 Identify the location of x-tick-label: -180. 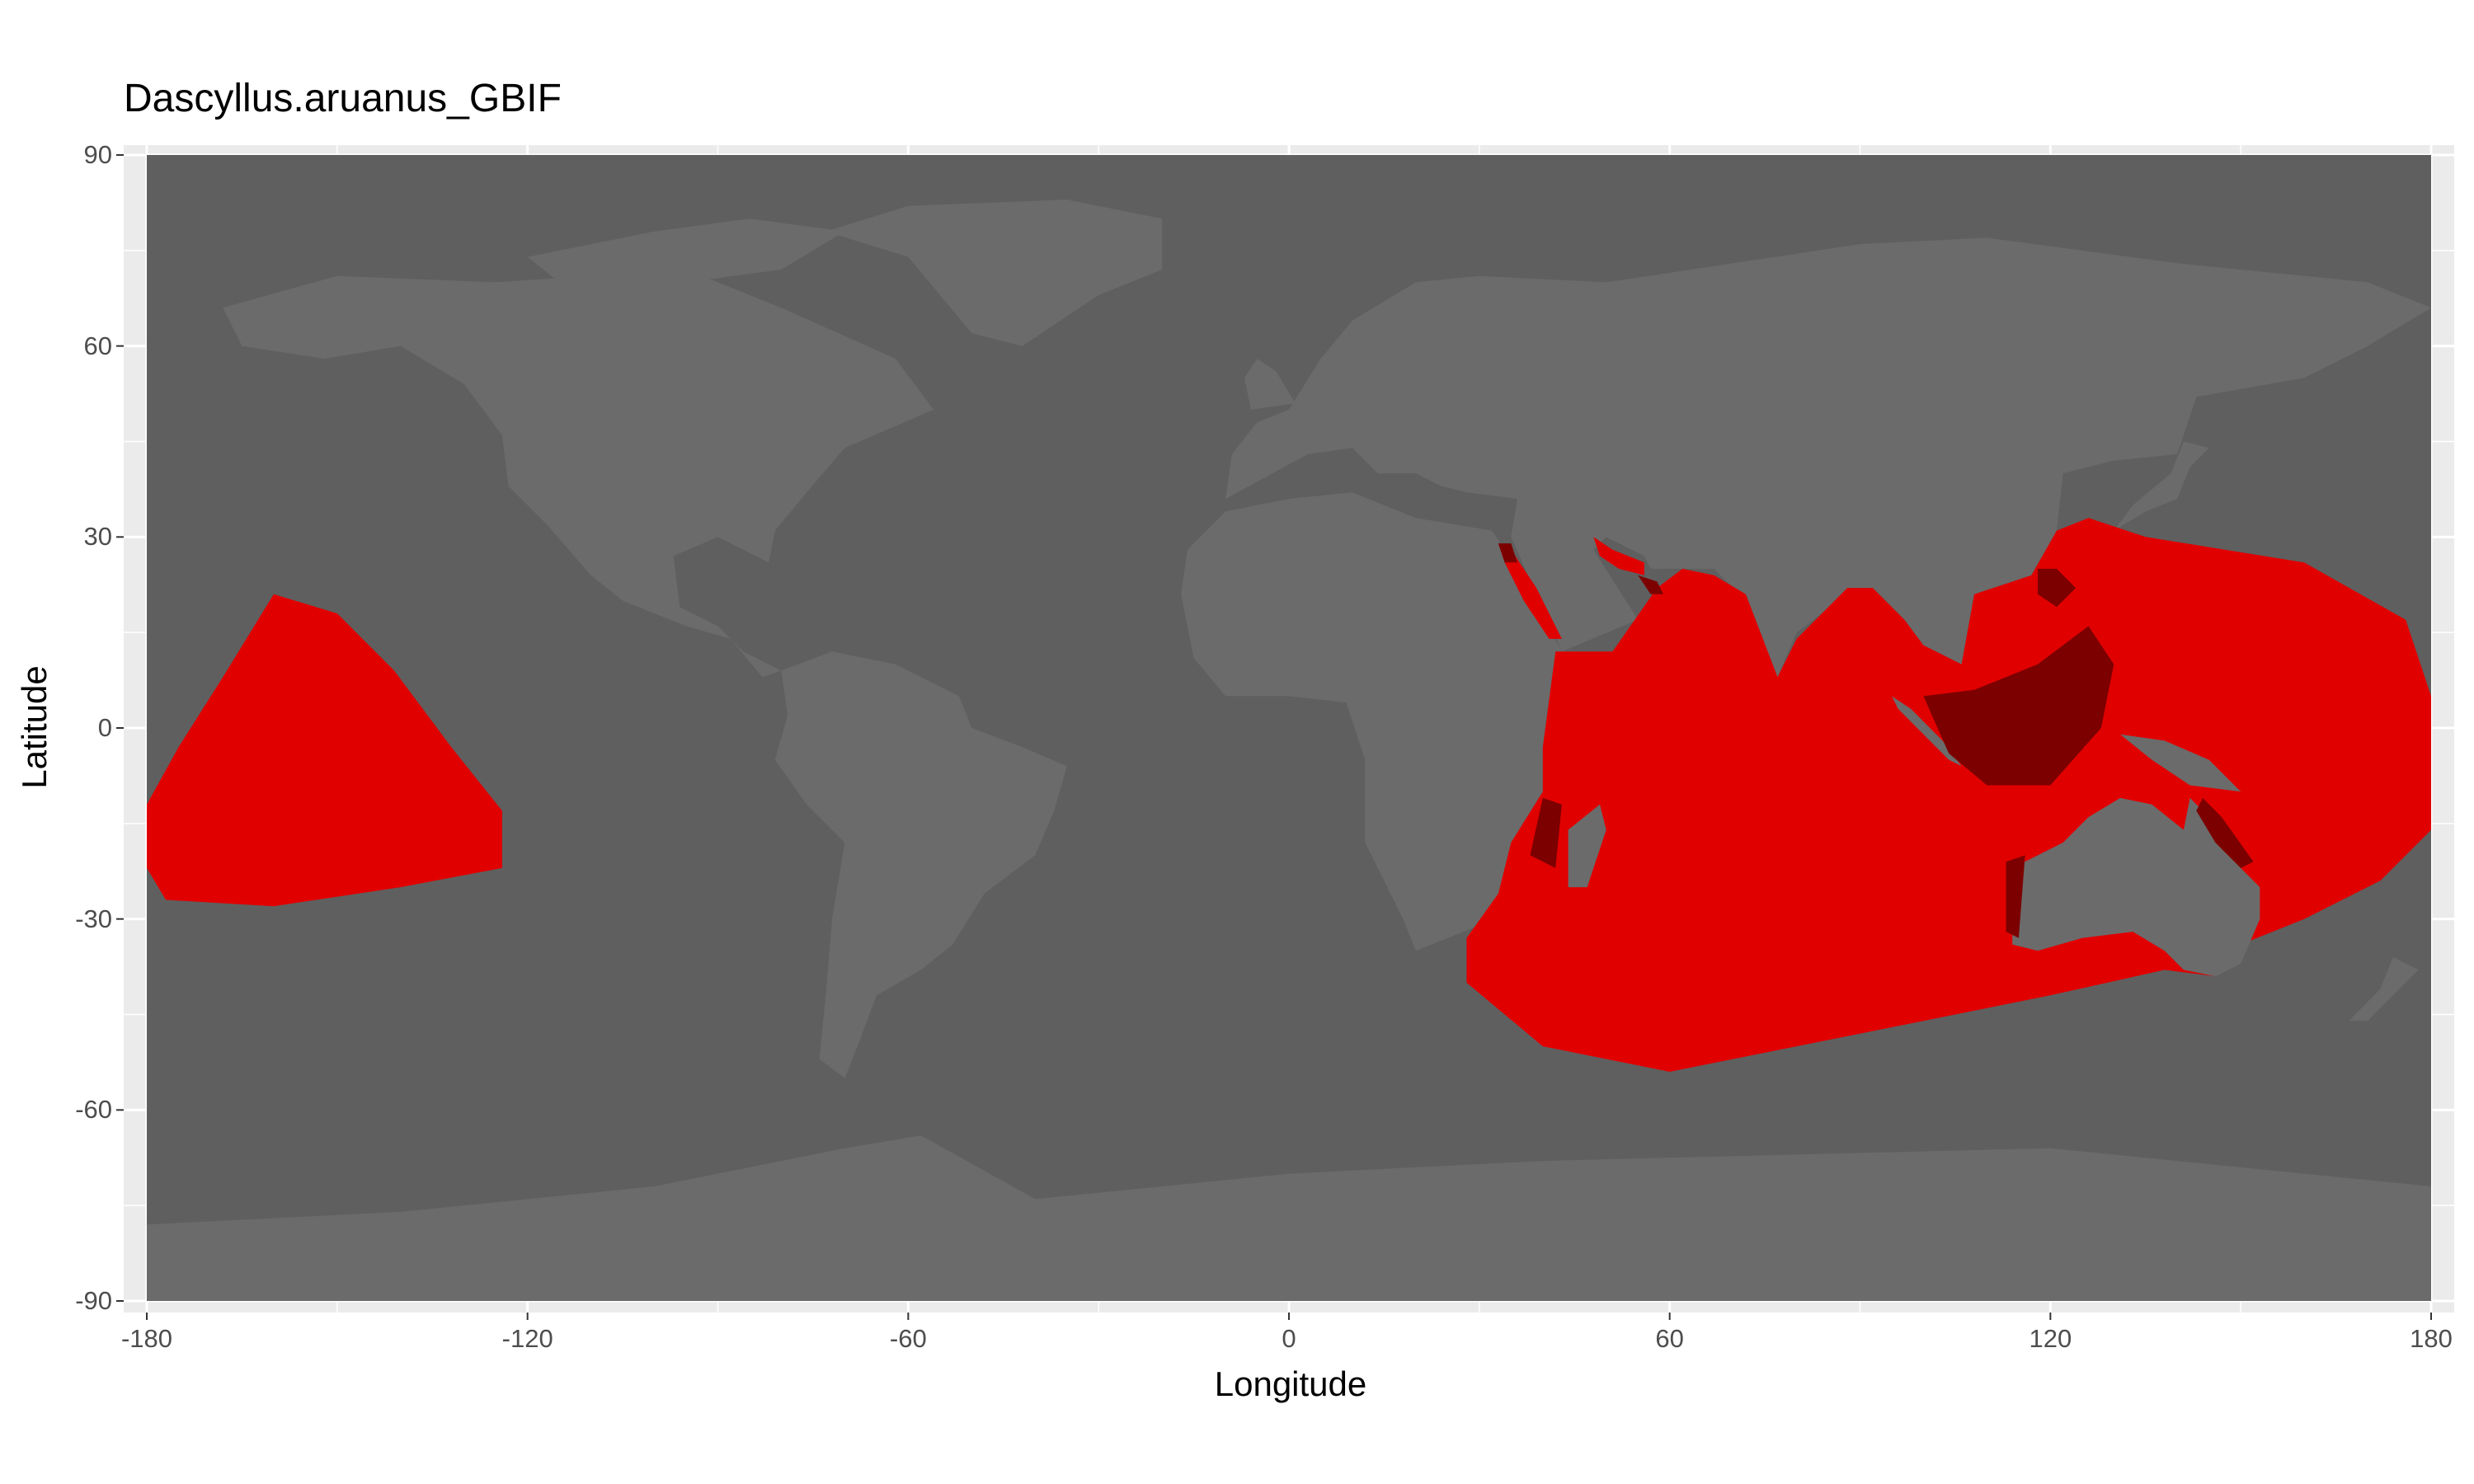
(146, 1338).